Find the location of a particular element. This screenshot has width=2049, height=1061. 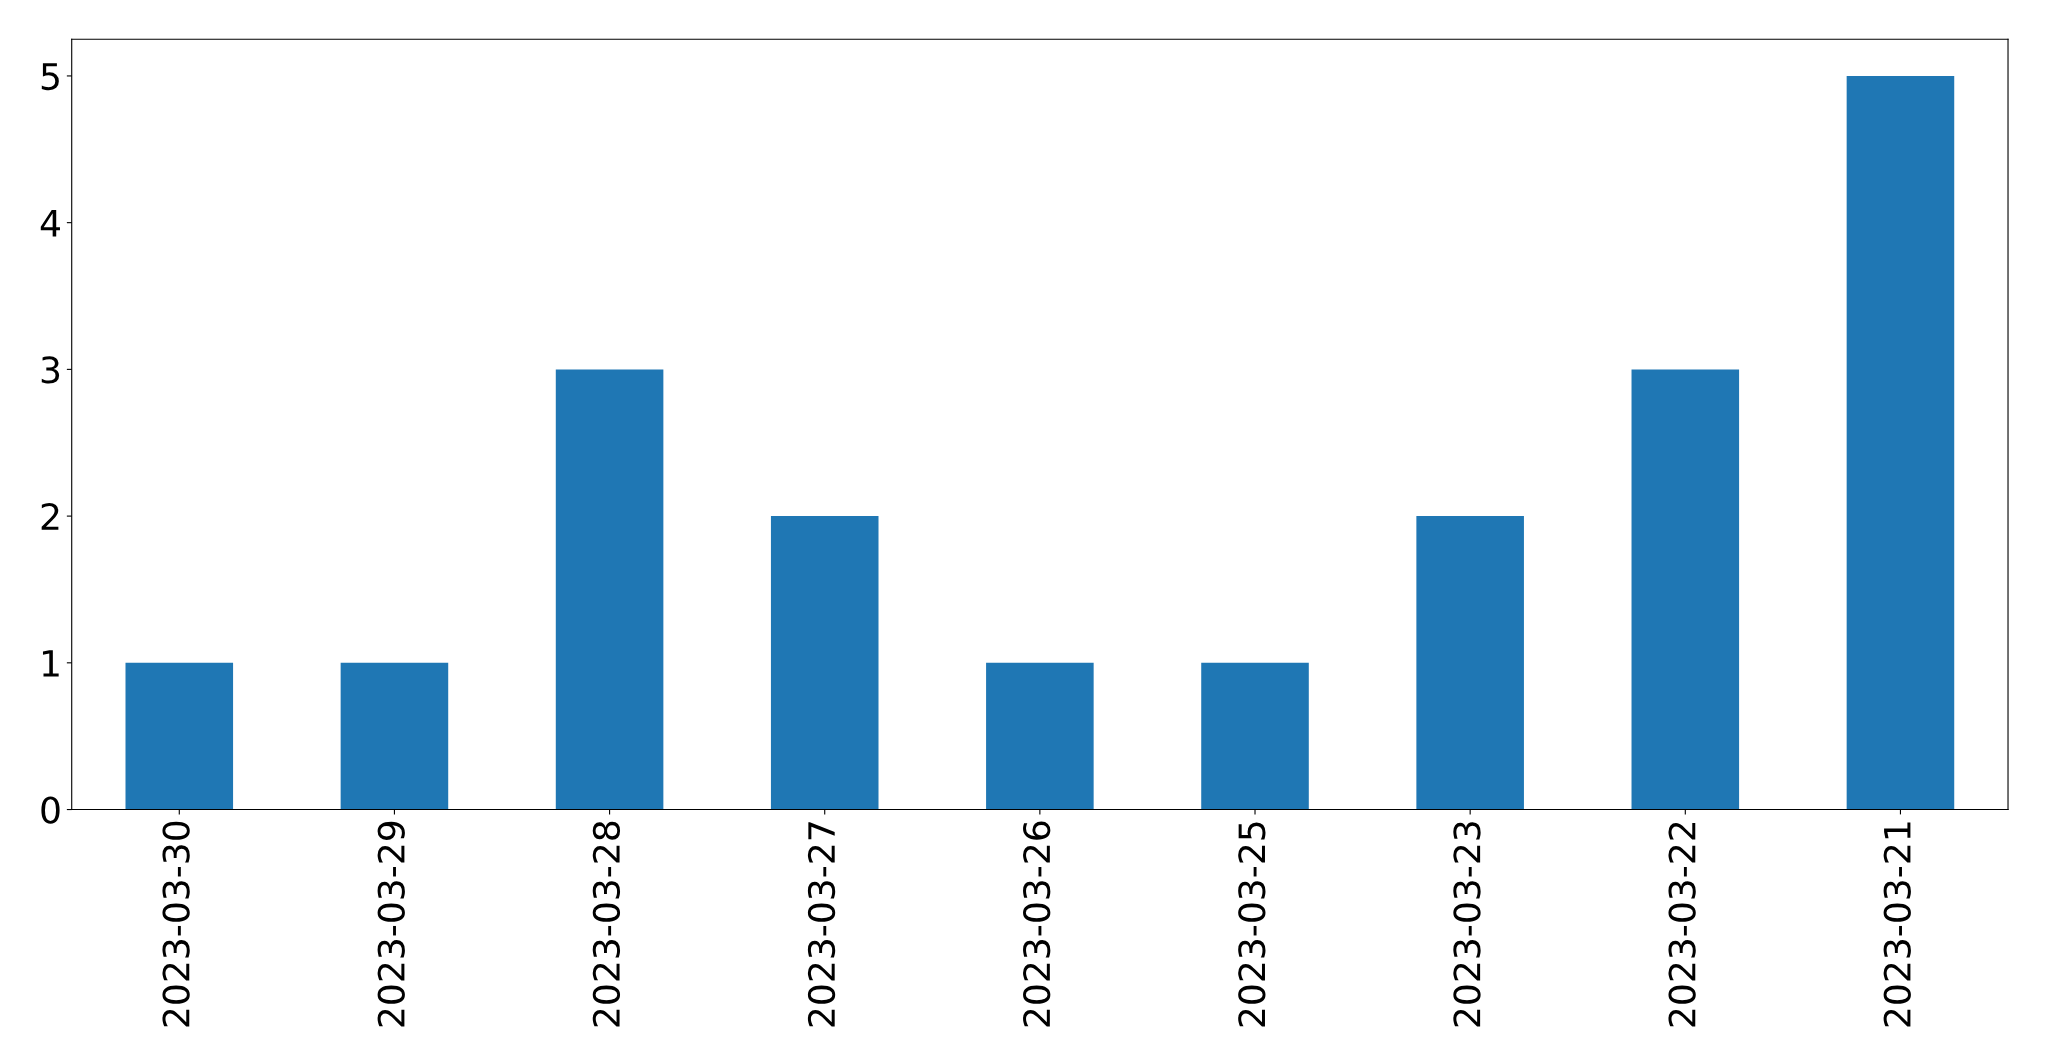

x-tick-label: 2023-03-22 is located at coordinates (1682, 924).